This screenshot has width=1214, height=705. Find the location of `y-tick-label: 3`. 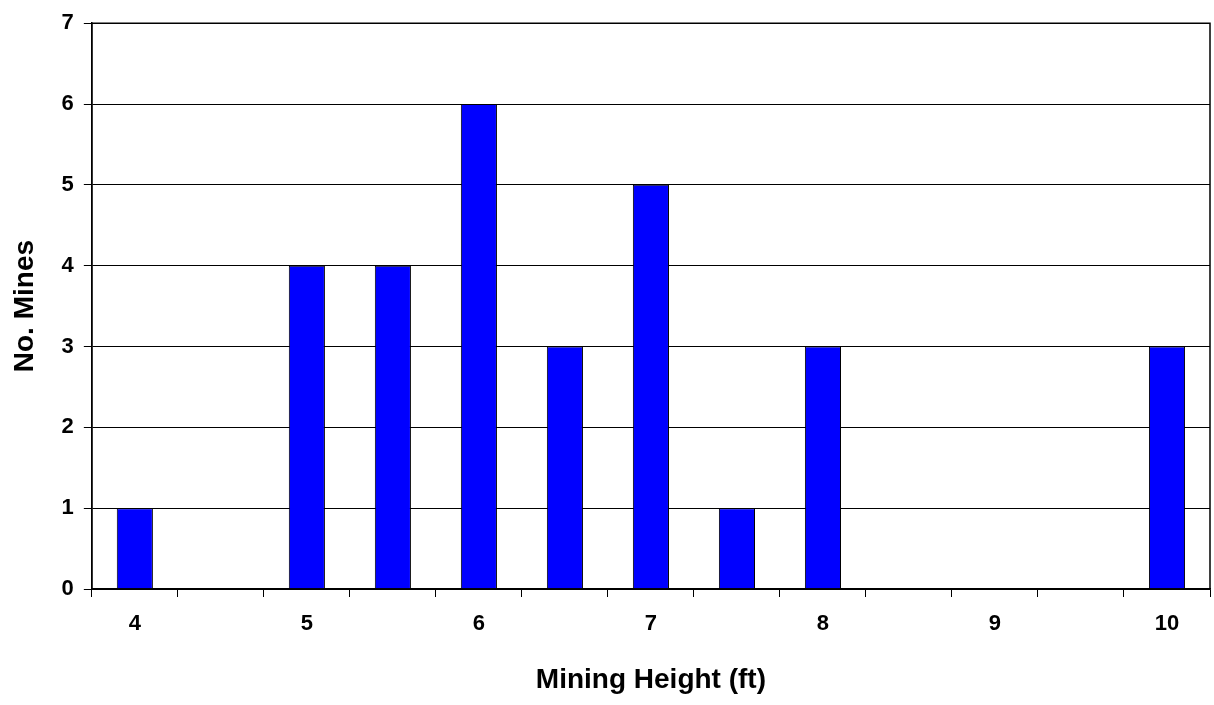

y-tick-label: 3 is located at coordinates (67, 345).